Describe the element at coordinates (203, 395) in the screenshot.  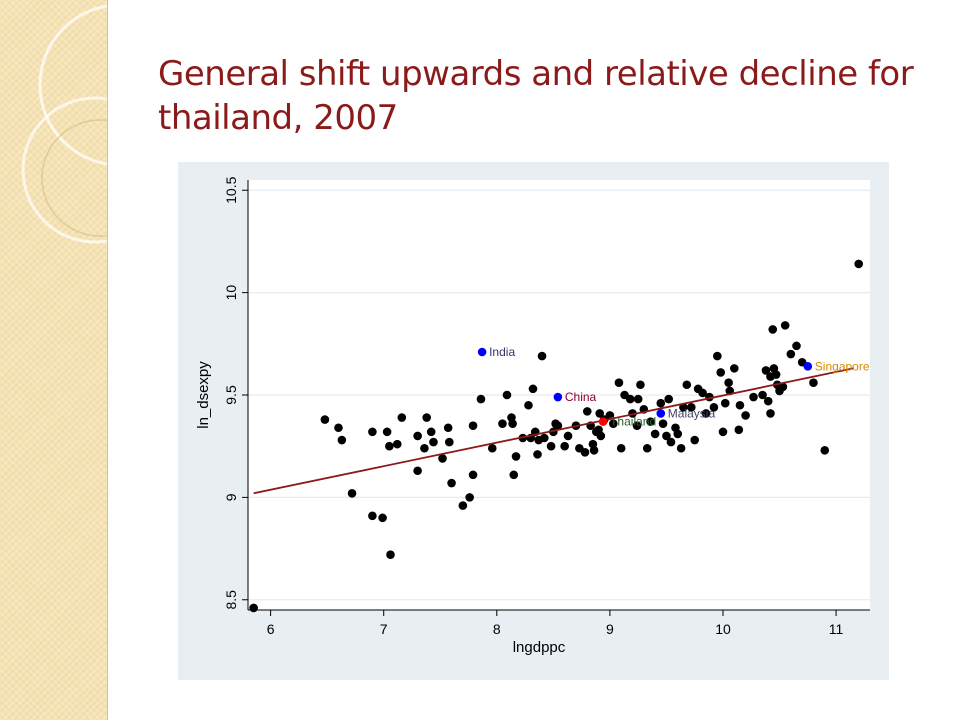
I see `y-axis-title: ln_dsexpy` at that location.